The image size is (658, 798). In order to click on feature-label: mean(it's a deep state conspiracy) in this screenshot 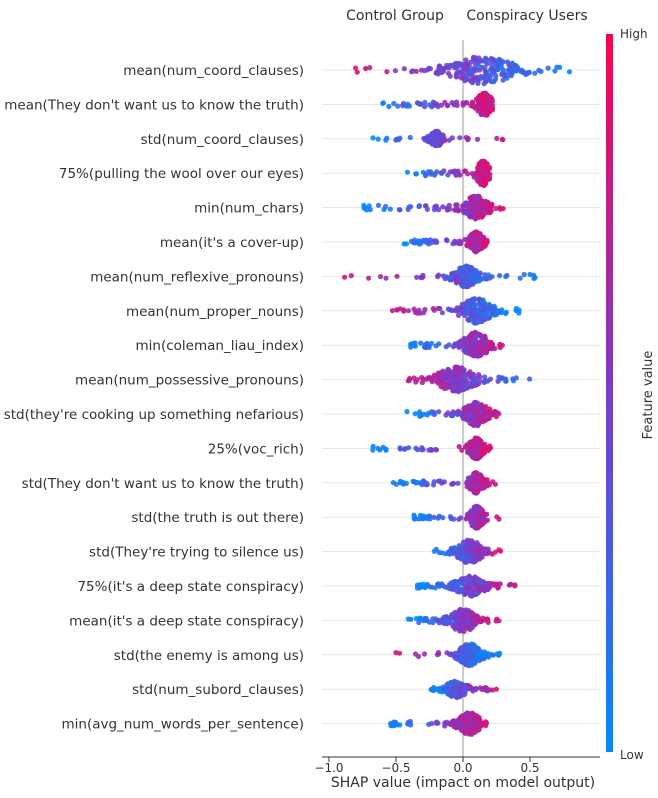, I will do `click(186, 621)`.